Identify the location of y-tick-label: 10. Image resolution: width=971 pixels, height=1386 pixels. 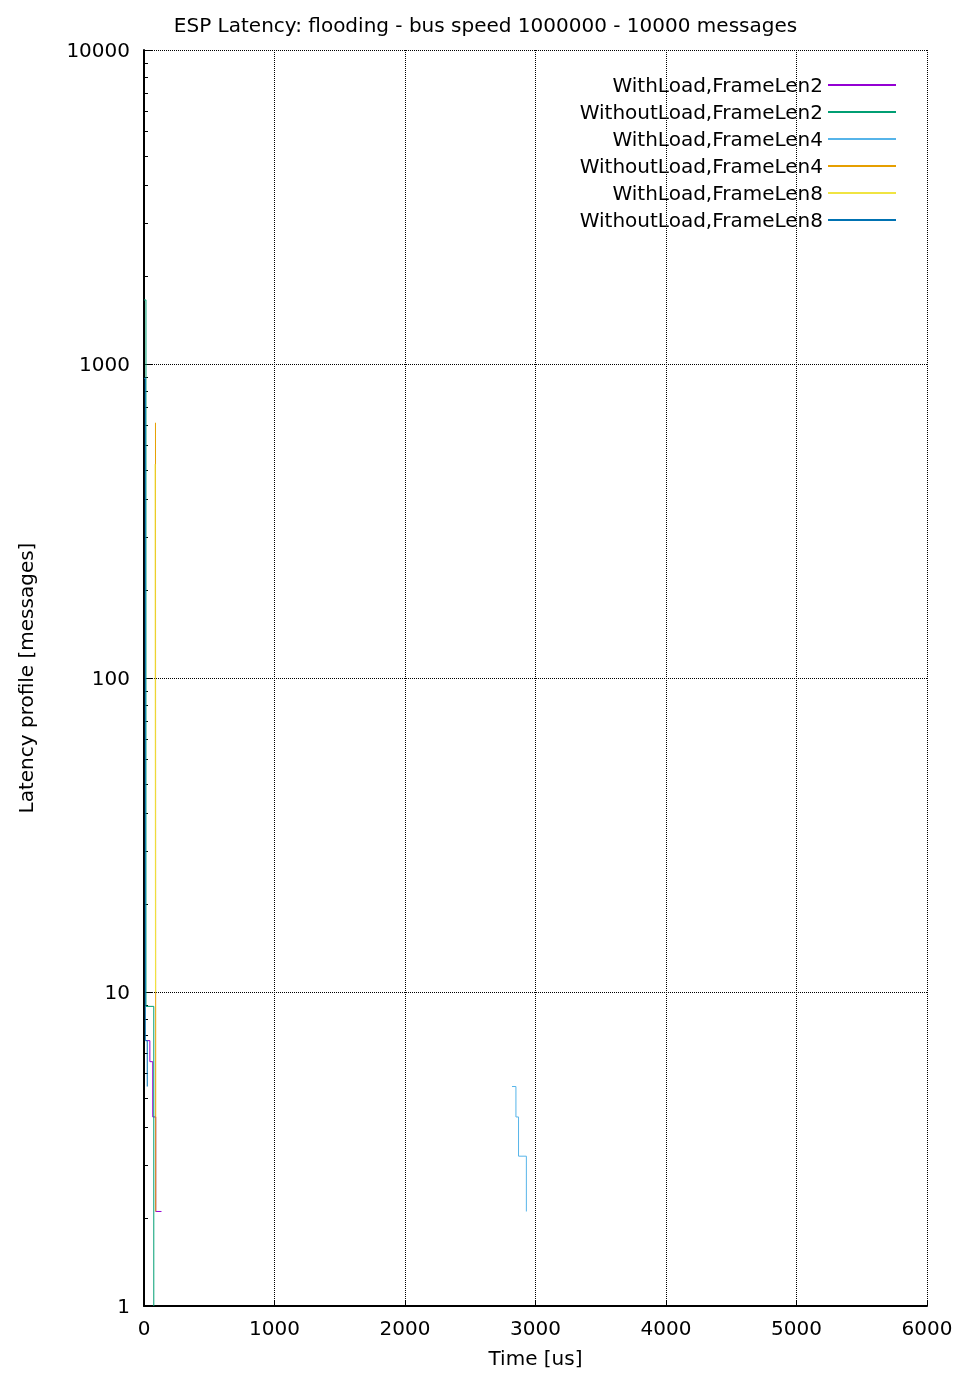
(117, 992).